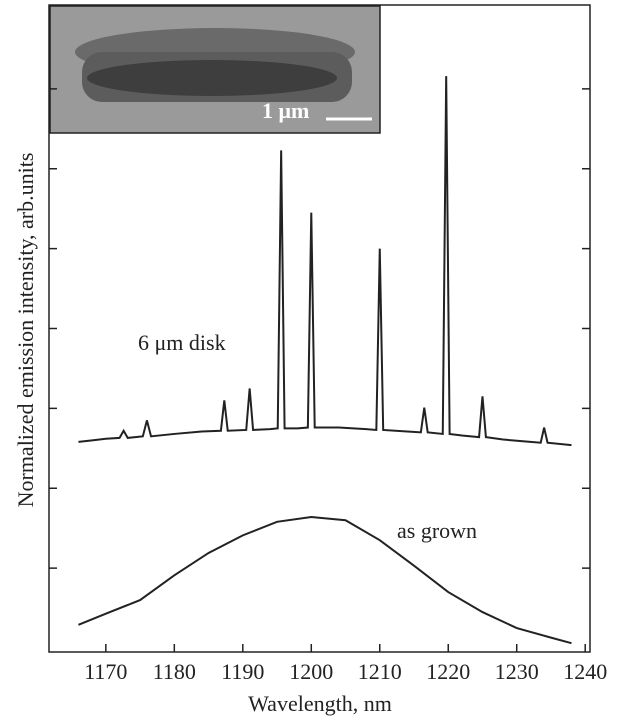 This screenshot has width=622, height=723. Describe the element at coordinates (585, 671) in the screenshot. I see `x-tick-label: 1240` at that location.